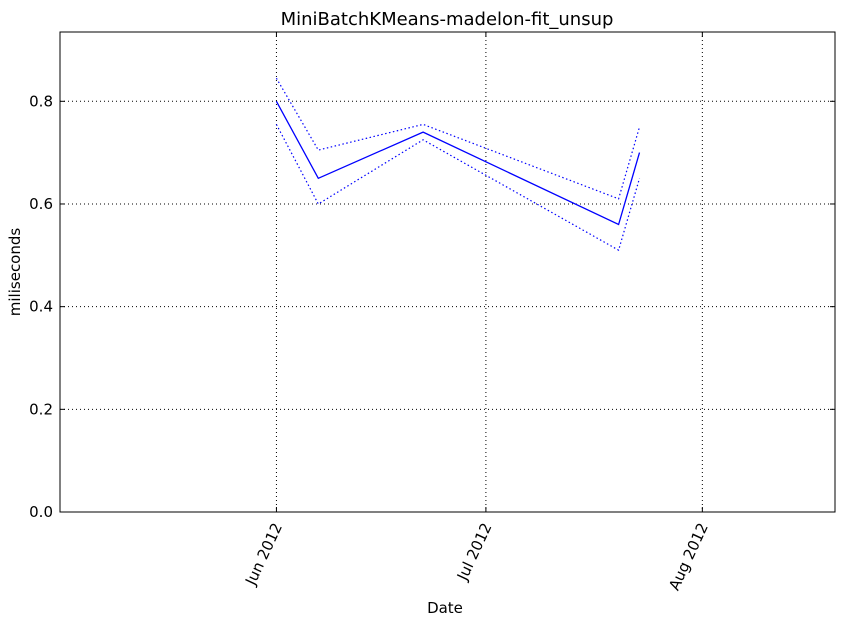  Describe the element at coordinates (263, 554) in the screenshot. I see `x-tick-label: Jun 2012` at that location.